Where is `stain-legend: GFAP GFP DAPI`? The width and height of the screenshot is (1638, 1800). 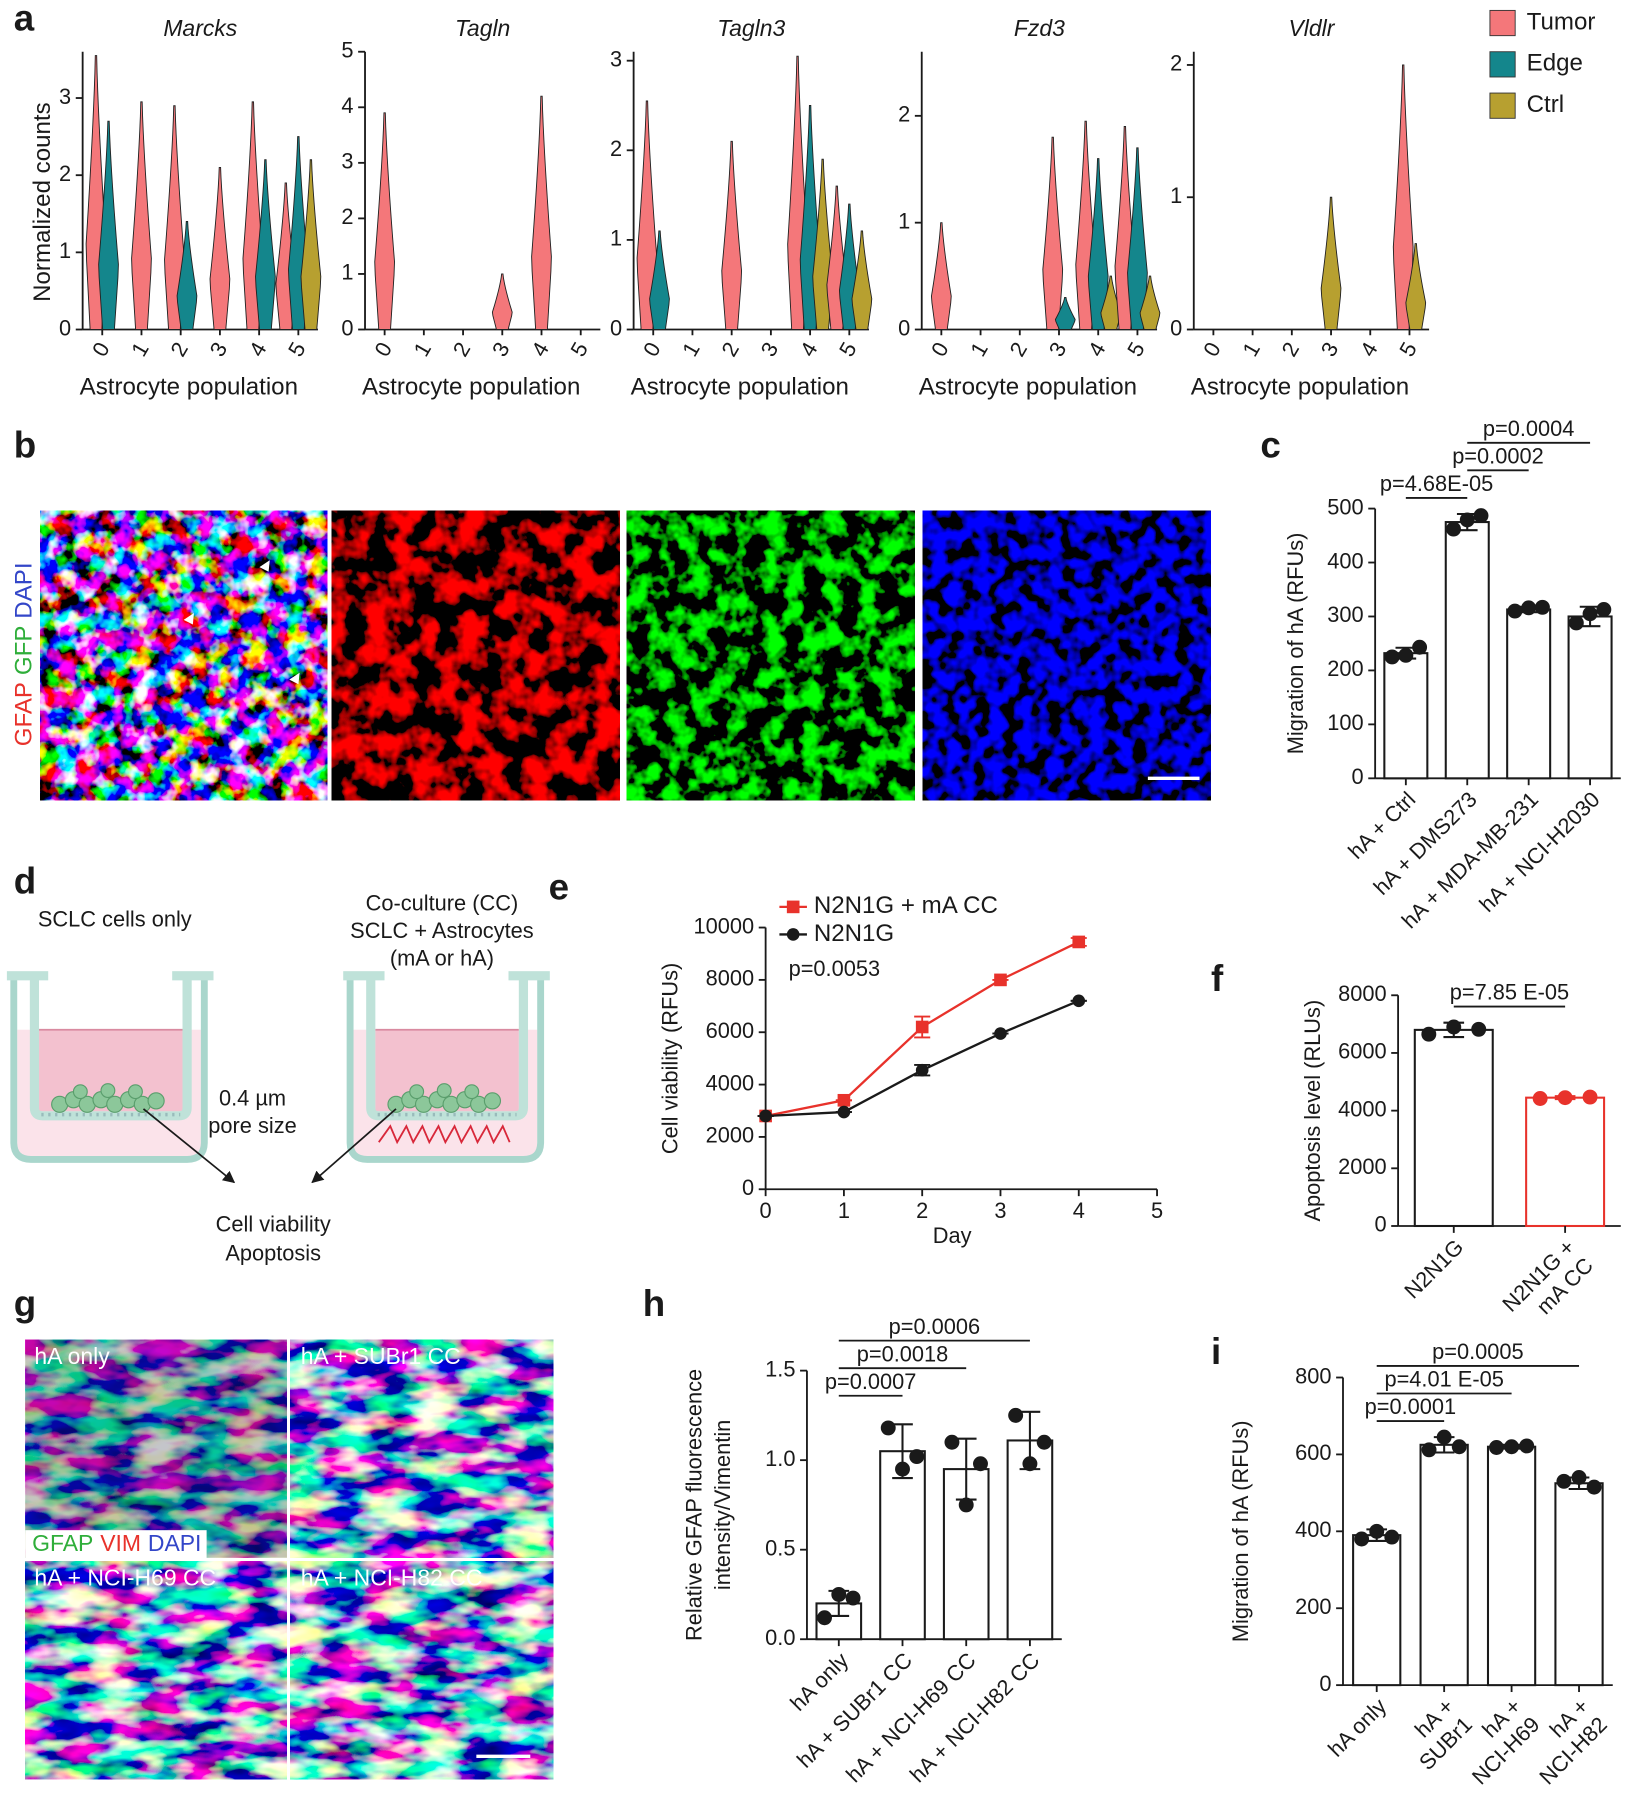 stain-legend: GFAP GFP DAPI is located at coordinates (24, 654).